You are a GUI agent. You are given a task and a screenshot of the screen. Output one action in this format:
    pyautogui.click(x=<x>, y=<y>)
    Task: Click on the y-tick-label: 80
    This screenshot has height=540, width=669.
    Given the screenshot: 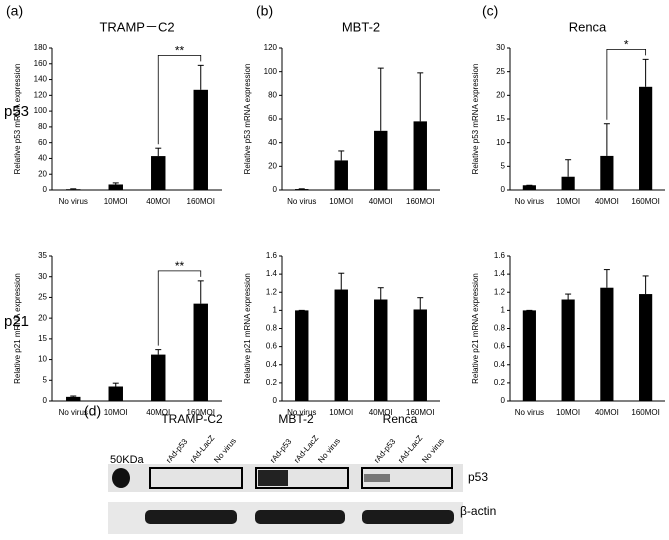 What is the action you would take?
    pyautogui.click(x=272, y=94)
    